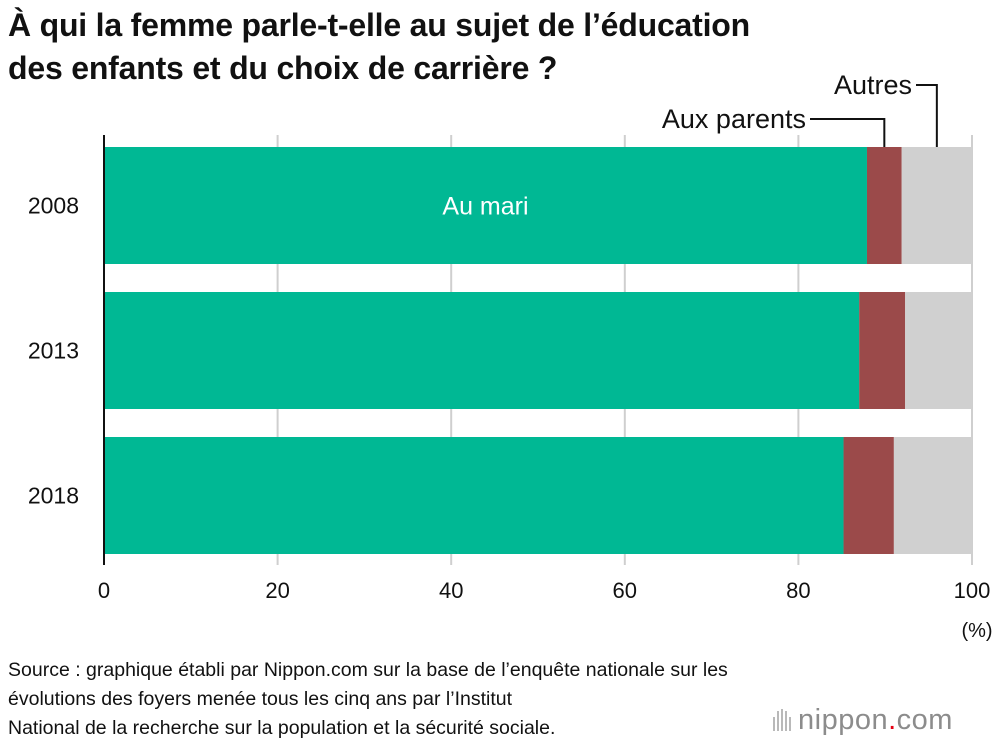  What do you see at coordinates (690, 145) in the screenshot?
I see `series-callouts: Au mari Aux parents Autres` at bounding box center [690, 145].